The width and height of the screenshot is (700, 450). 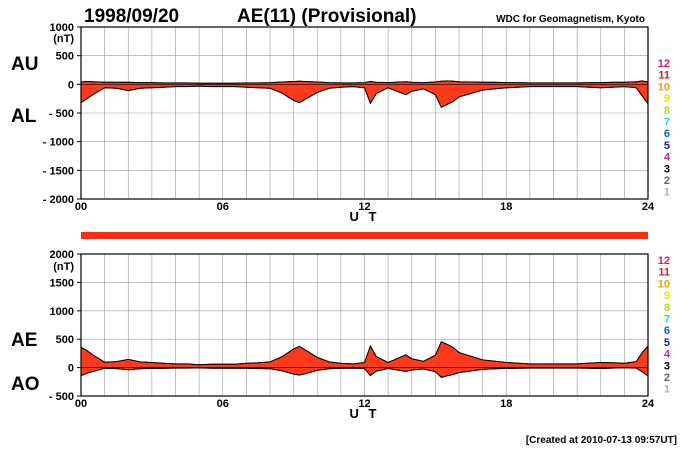 I want to click on plot-title: AE(11) (Provisional), so click(x=327, y=16).